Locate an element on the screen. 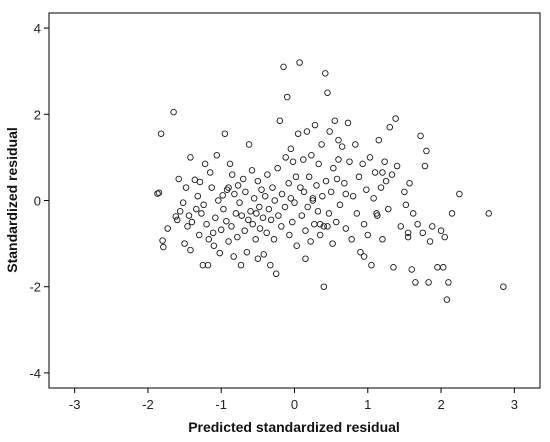 This screenshot has height=442, width=550. x-tick-label: 1 is located at coordinates (367, 404).